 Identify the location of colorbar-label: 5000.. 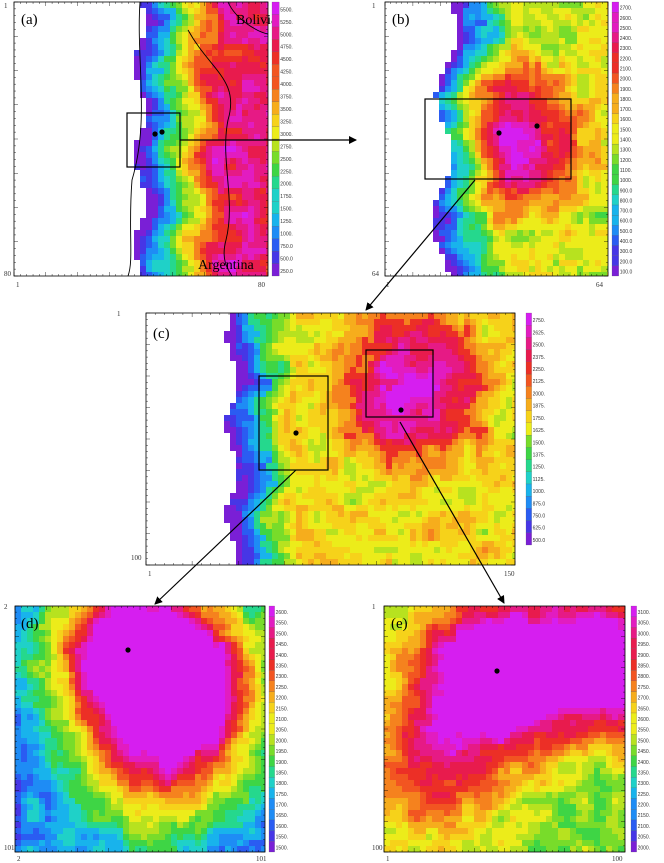
(286, 35).